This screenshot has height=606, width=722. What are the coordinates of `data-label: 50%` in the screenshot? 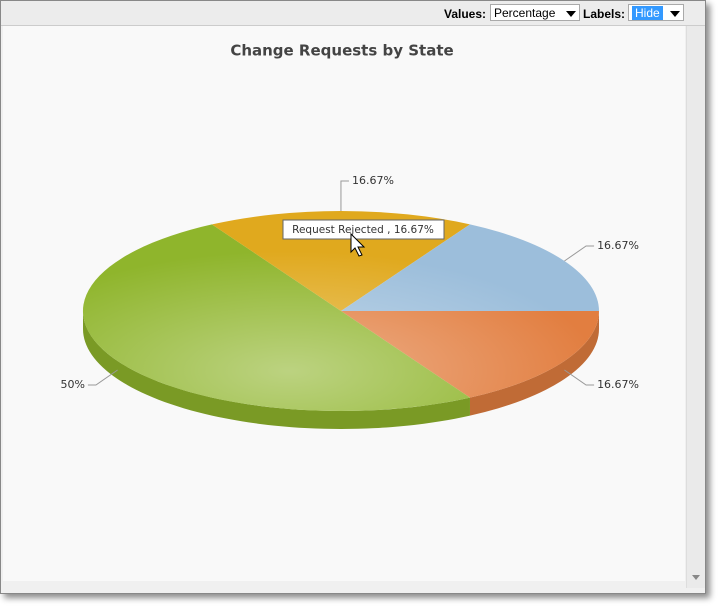 It's located at (72, 384).